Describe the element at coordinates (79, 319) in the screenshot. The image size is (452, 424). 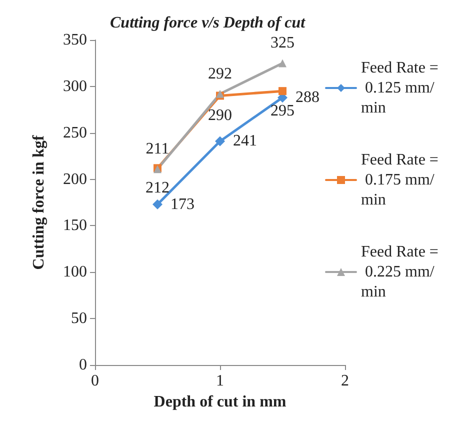
I see `y-tick-label: 50` at that location.